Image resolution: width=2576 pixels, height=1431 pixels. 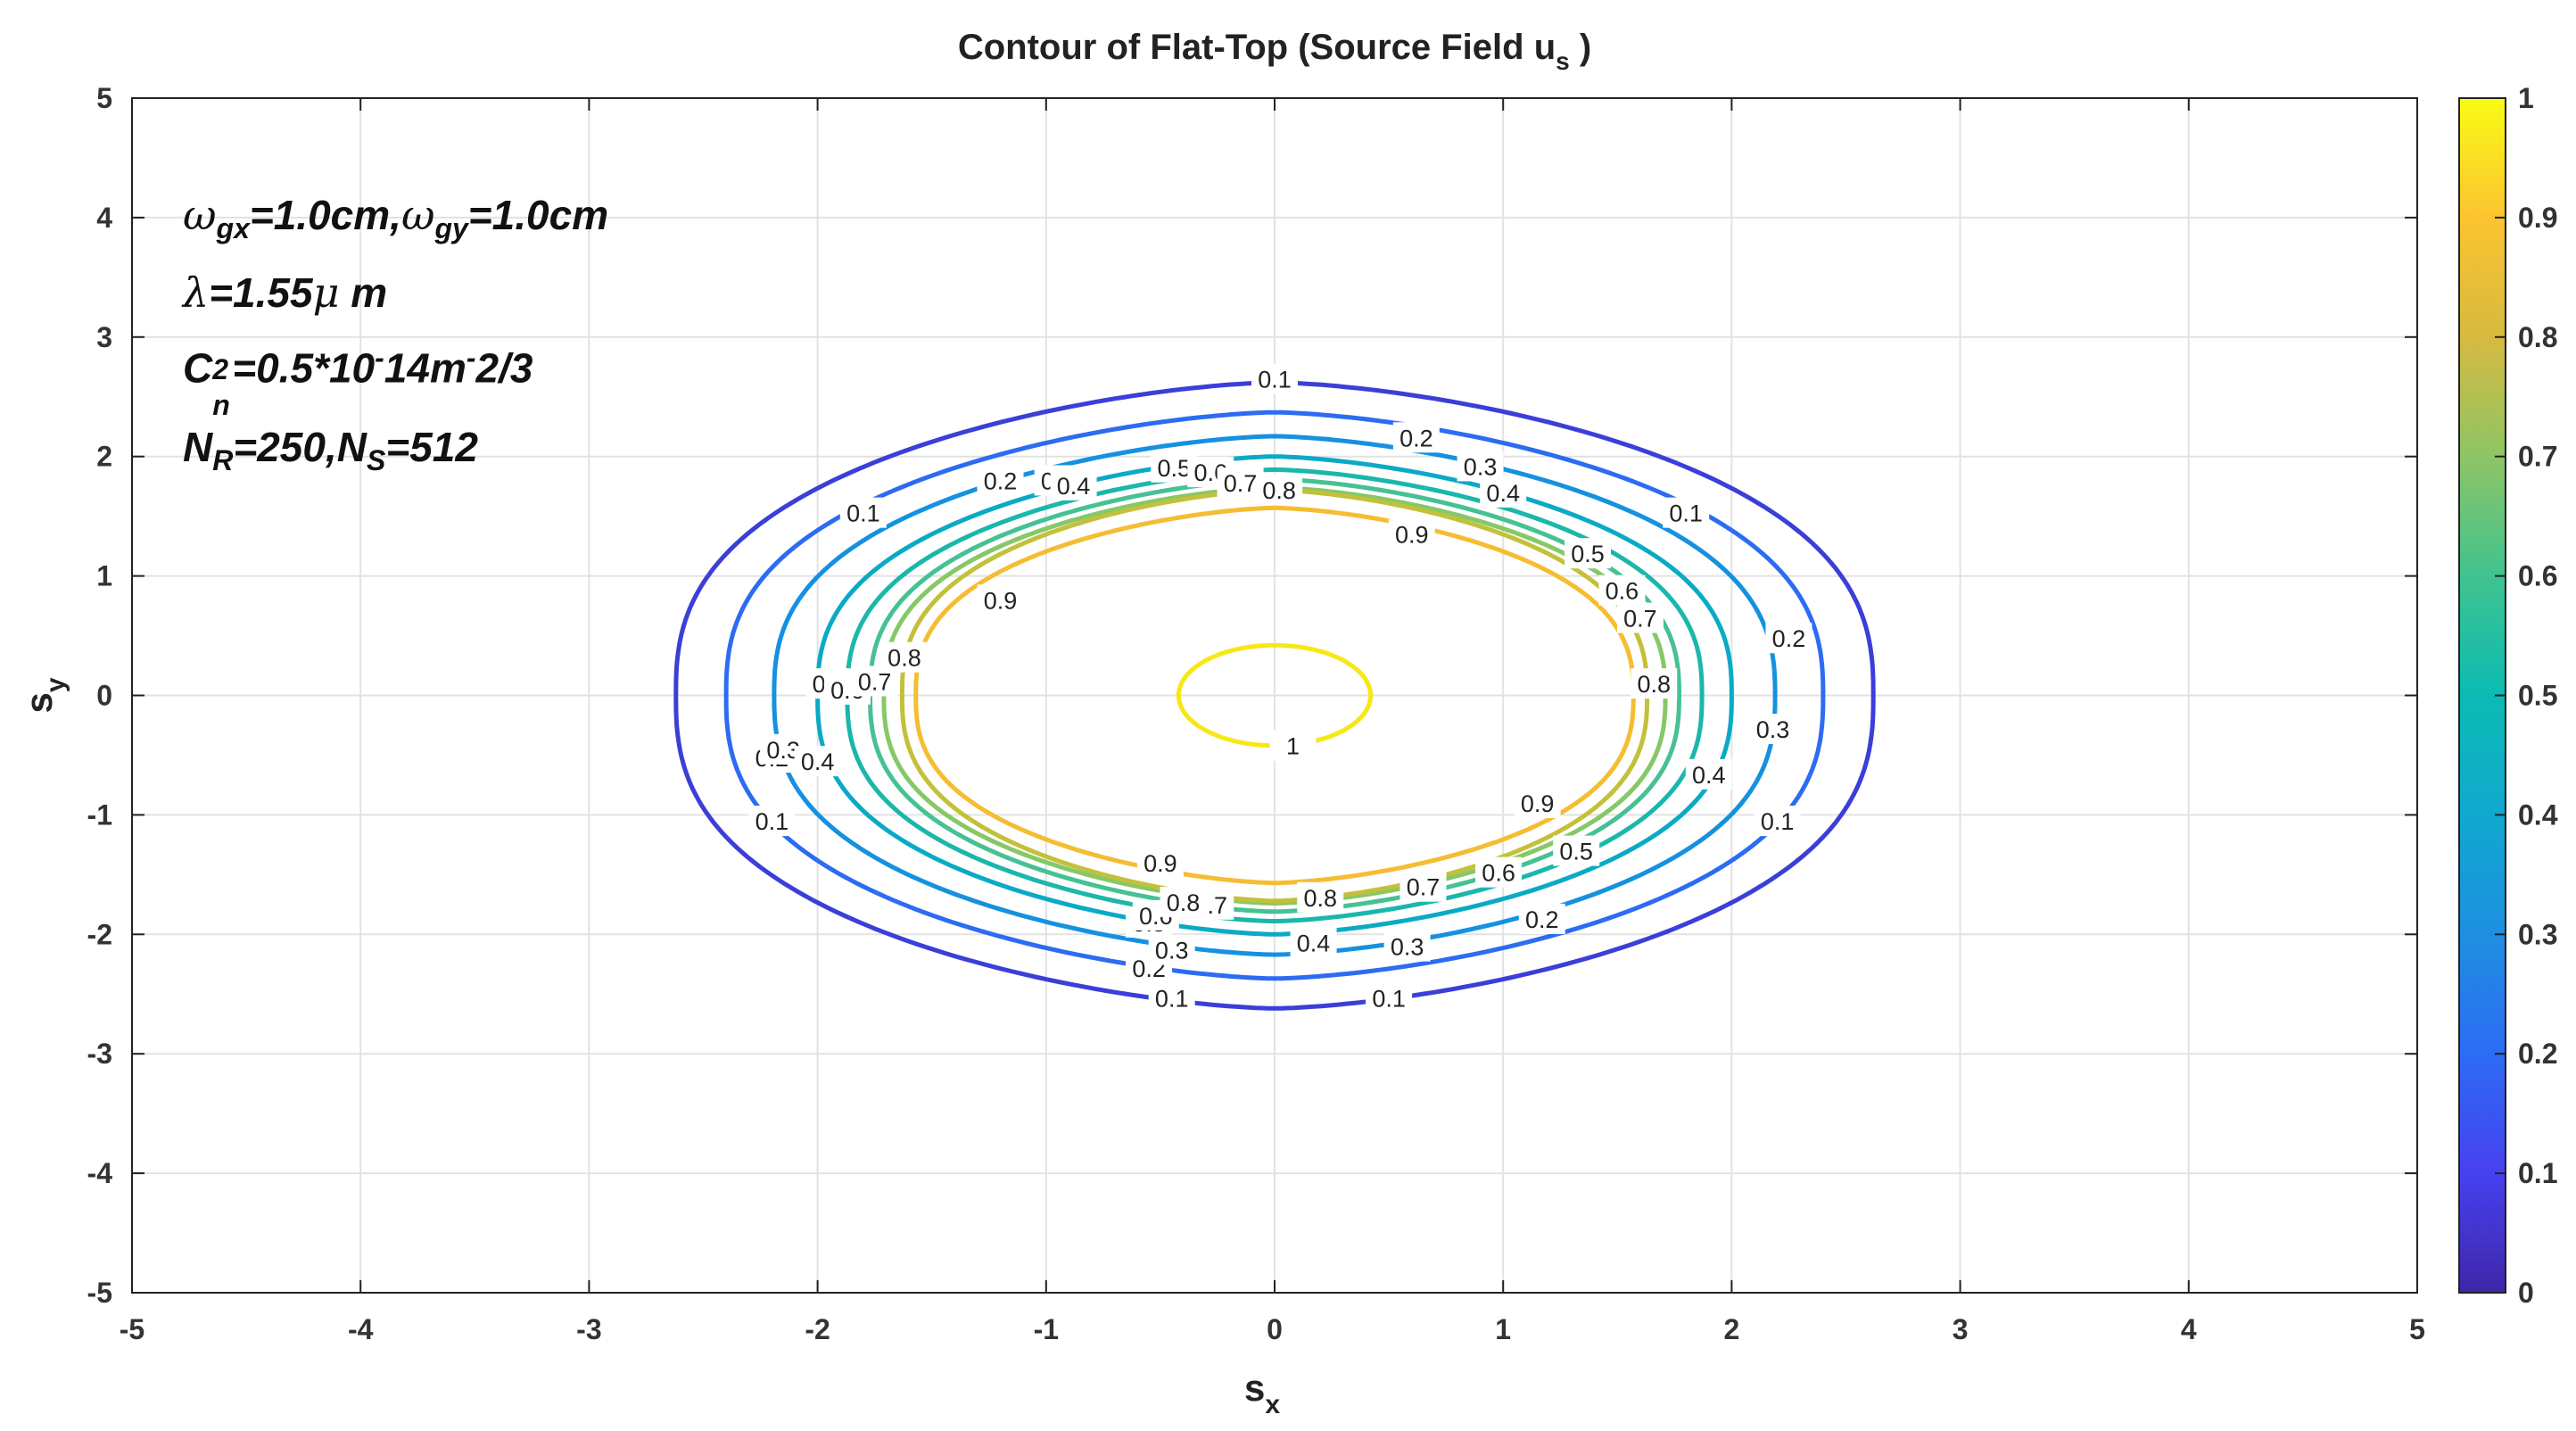 What do you see at coordinates (2538, 815) in the screenshot?
I see `colorbar-tick-label: 0.4` at bounding box center [2538, 815].